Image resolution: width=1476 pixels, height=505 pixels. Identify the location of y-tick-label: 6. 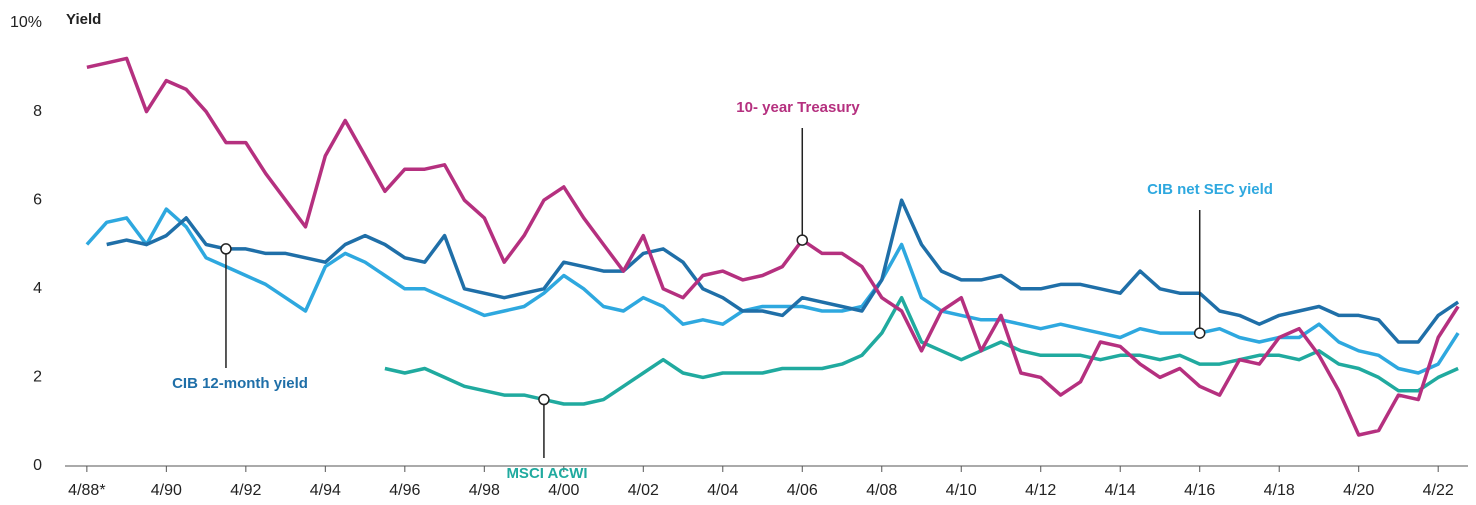
(37, 199).